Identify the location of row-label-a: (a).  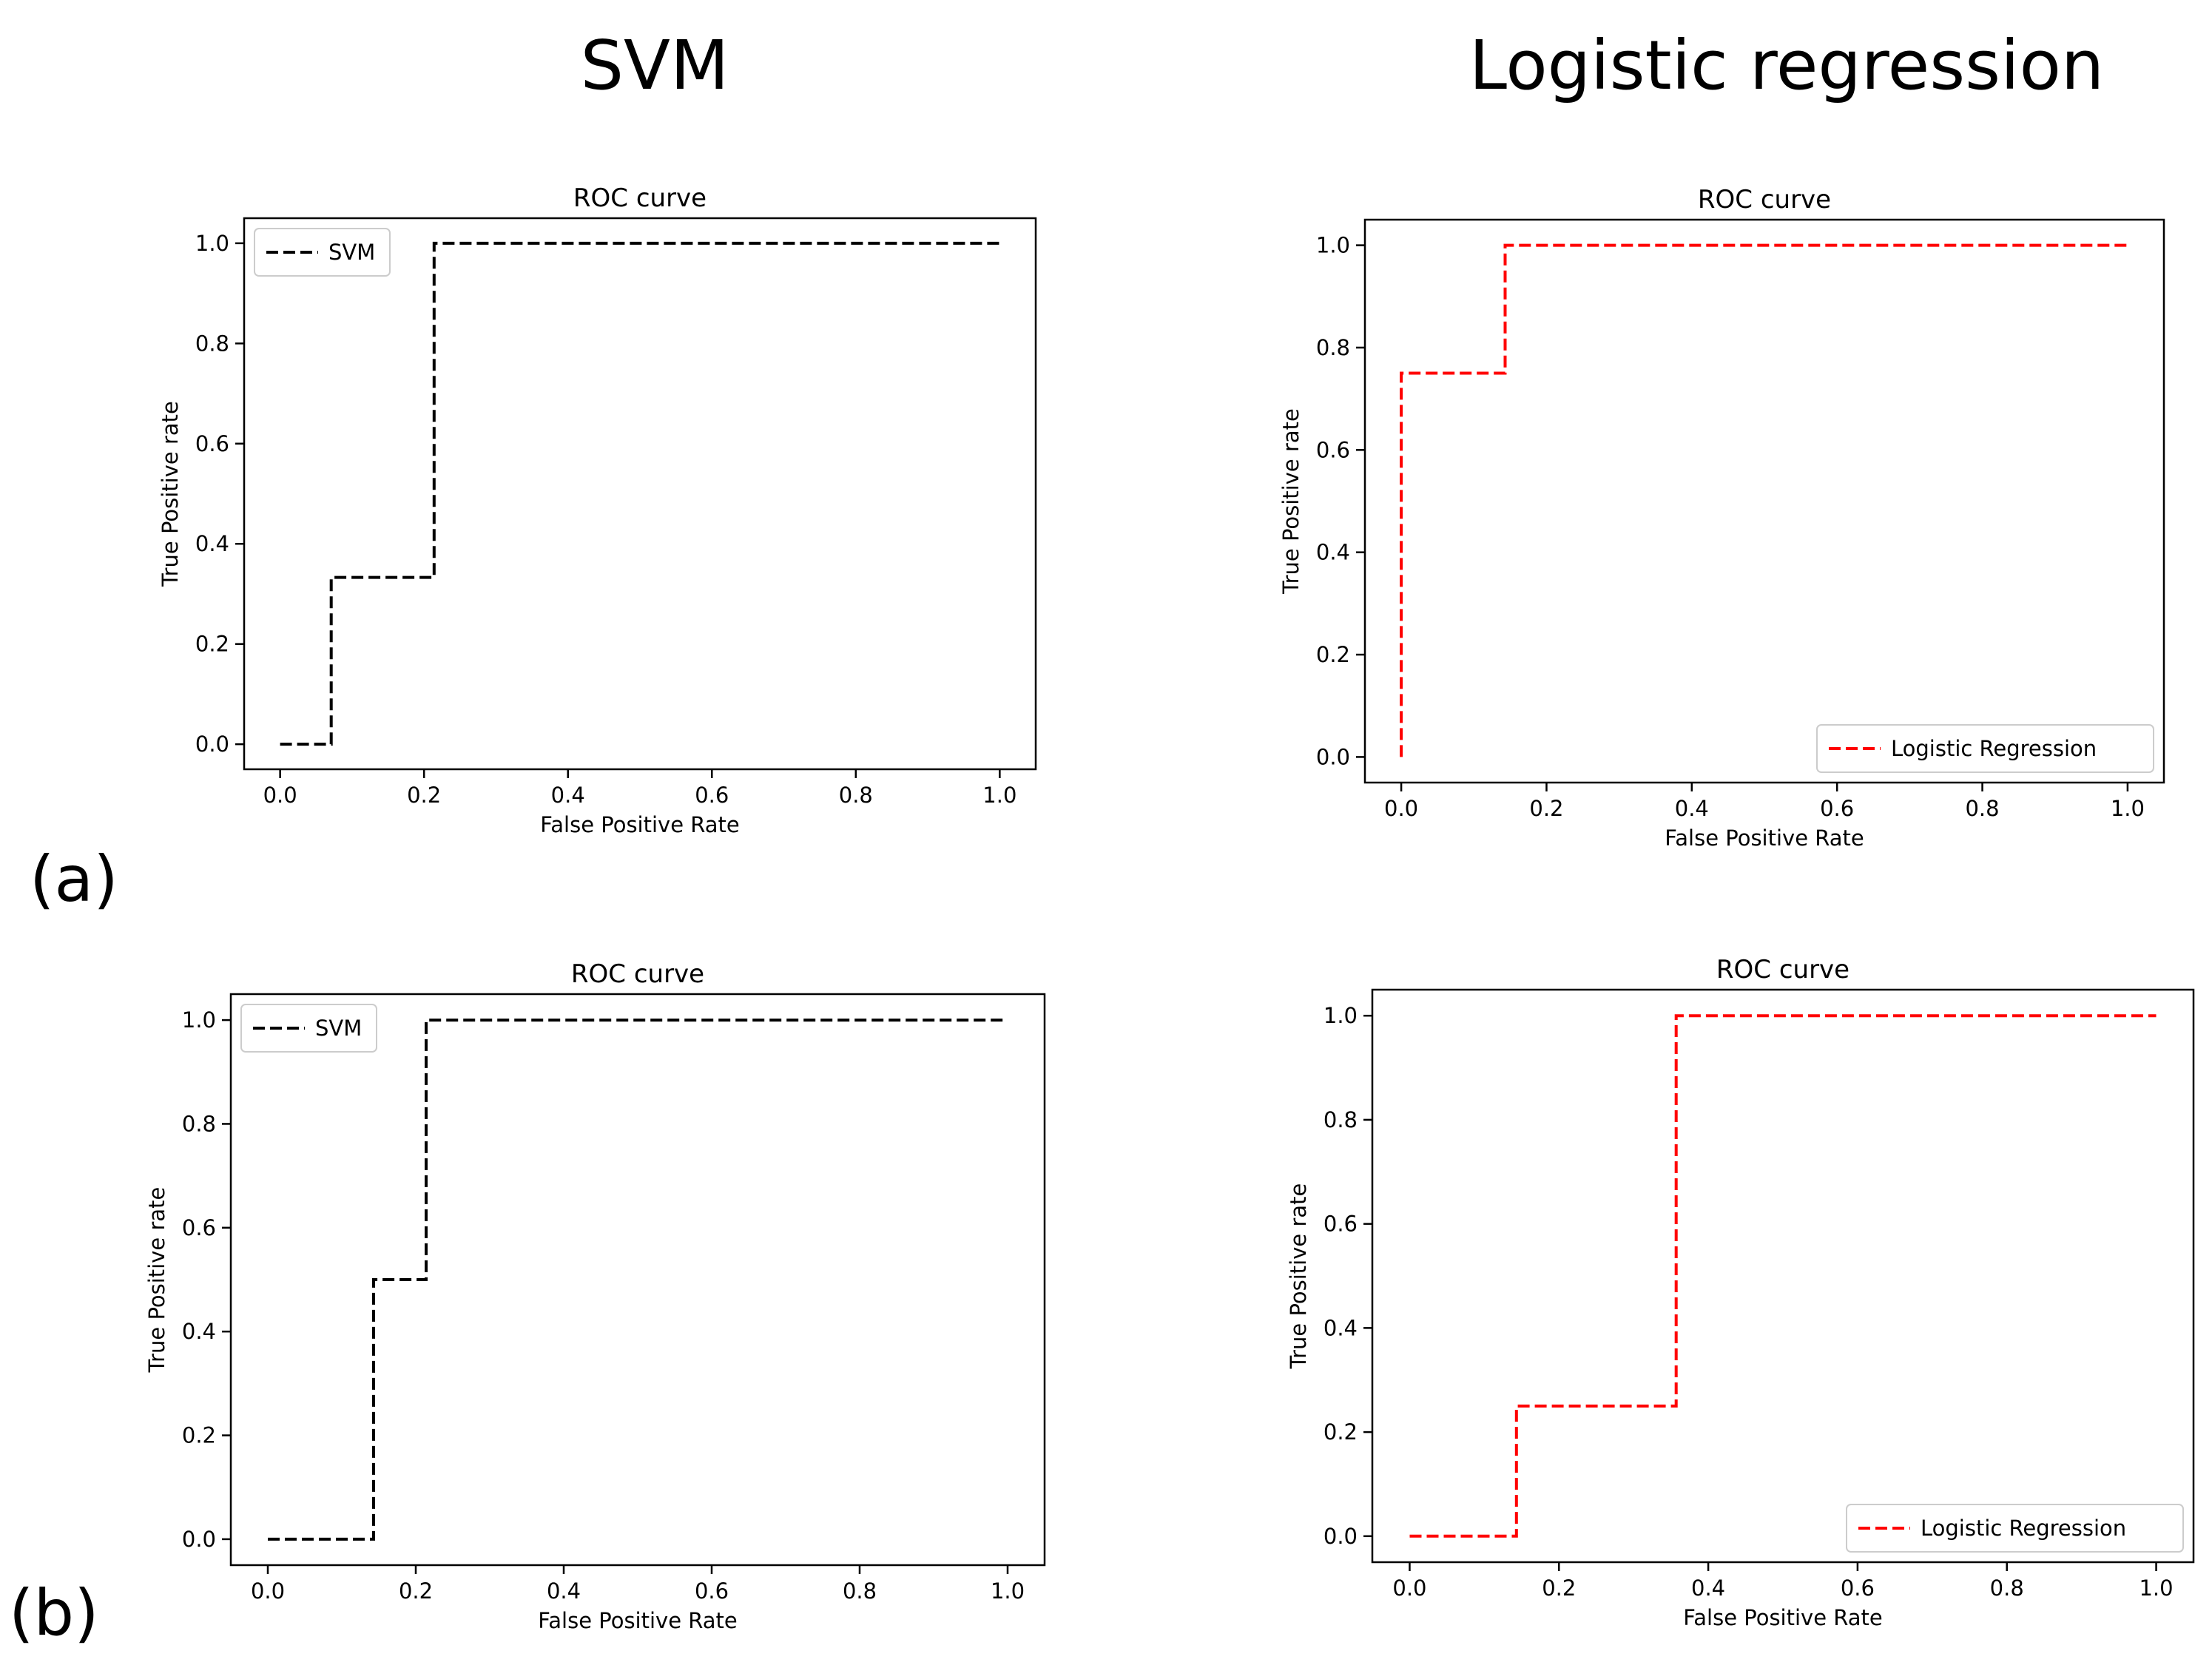
(74, 879).